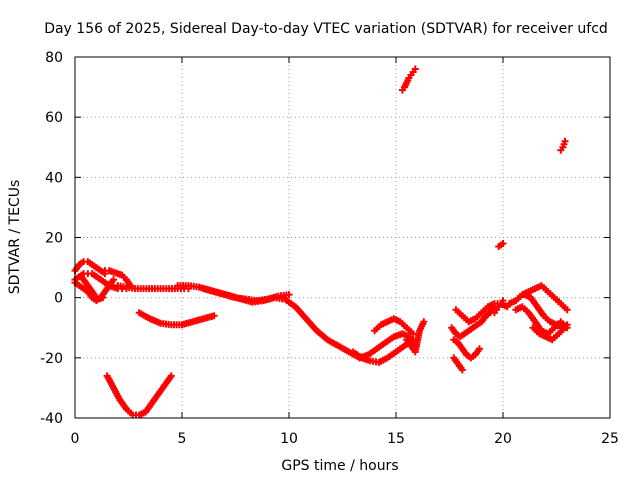  Describe the element at coordinates (54, 58) in the screenshot. I see `y-tick-label: 80` at that location.